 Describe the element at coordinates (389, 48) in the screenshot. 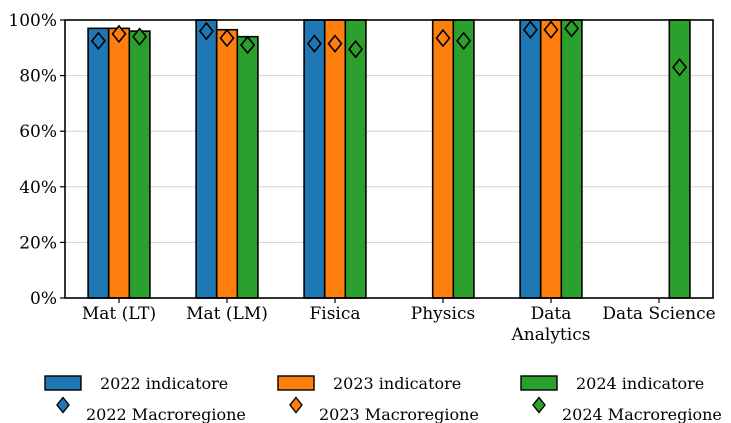

I see `markers-group` at that location.